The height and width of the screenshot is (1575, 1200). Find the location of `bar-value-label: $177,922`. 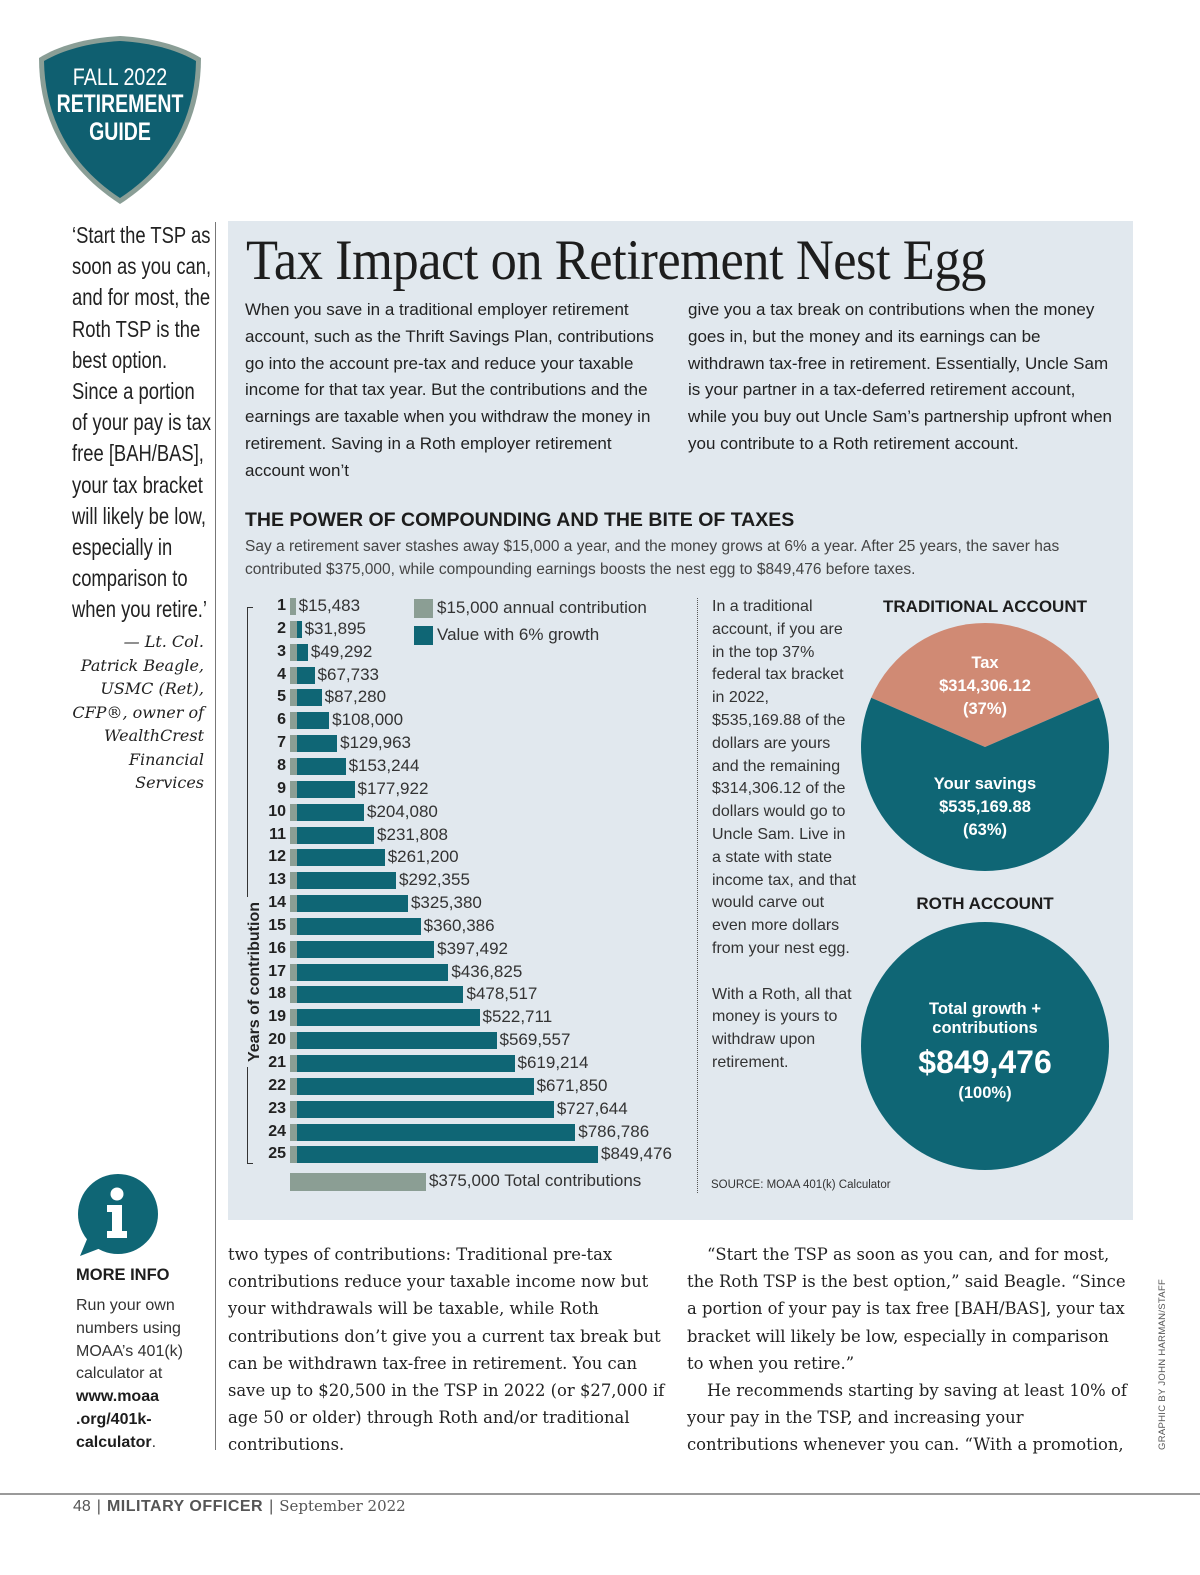

bar-value-label: $177,922 is located at coordinates (393, 788).